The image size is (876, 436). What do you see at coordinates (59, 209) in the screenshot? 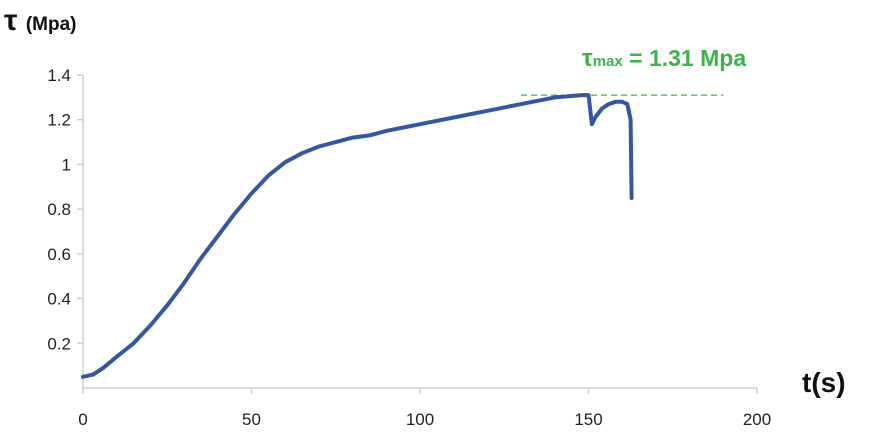
I see `y-tick-label: 0.8` at bounding box center [59, 209].